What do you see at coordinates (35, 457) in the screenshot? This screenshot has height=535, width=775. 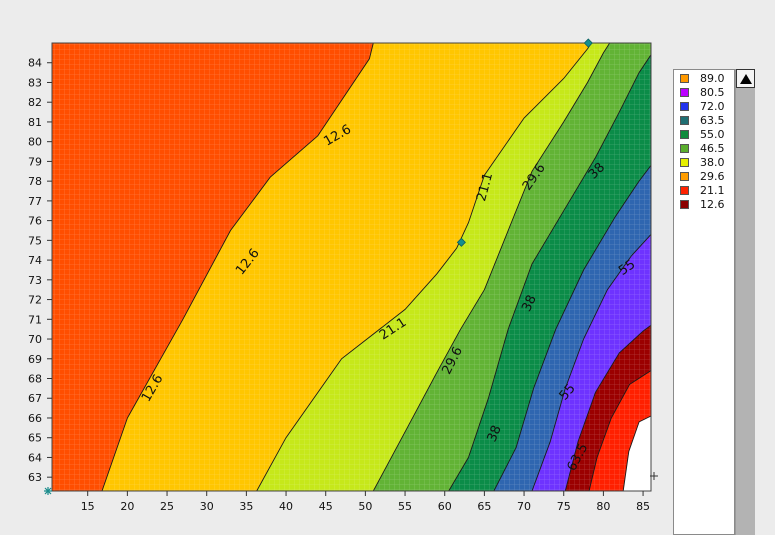 I see `y-tick-label: 64` at bounding box center [35, 457].